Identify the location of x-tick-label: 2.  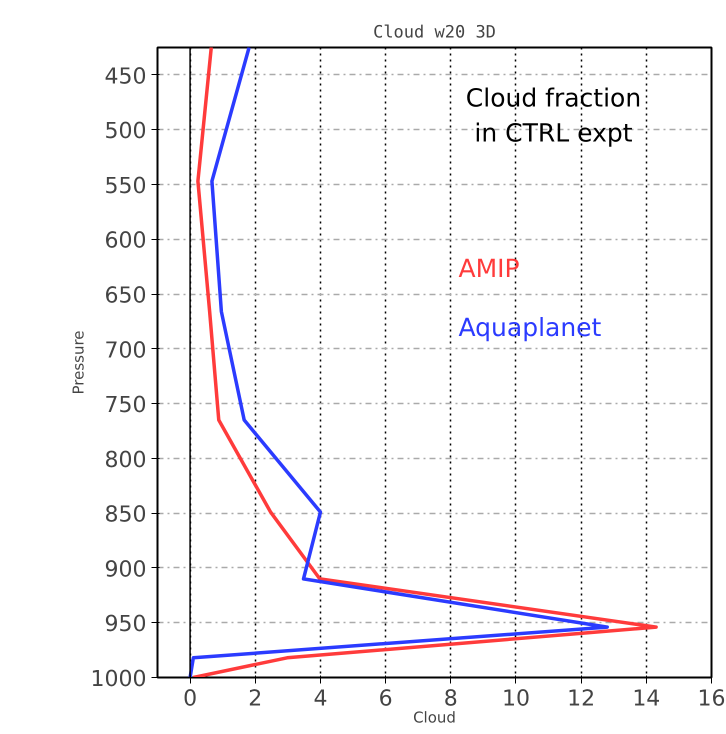
(255, 699).